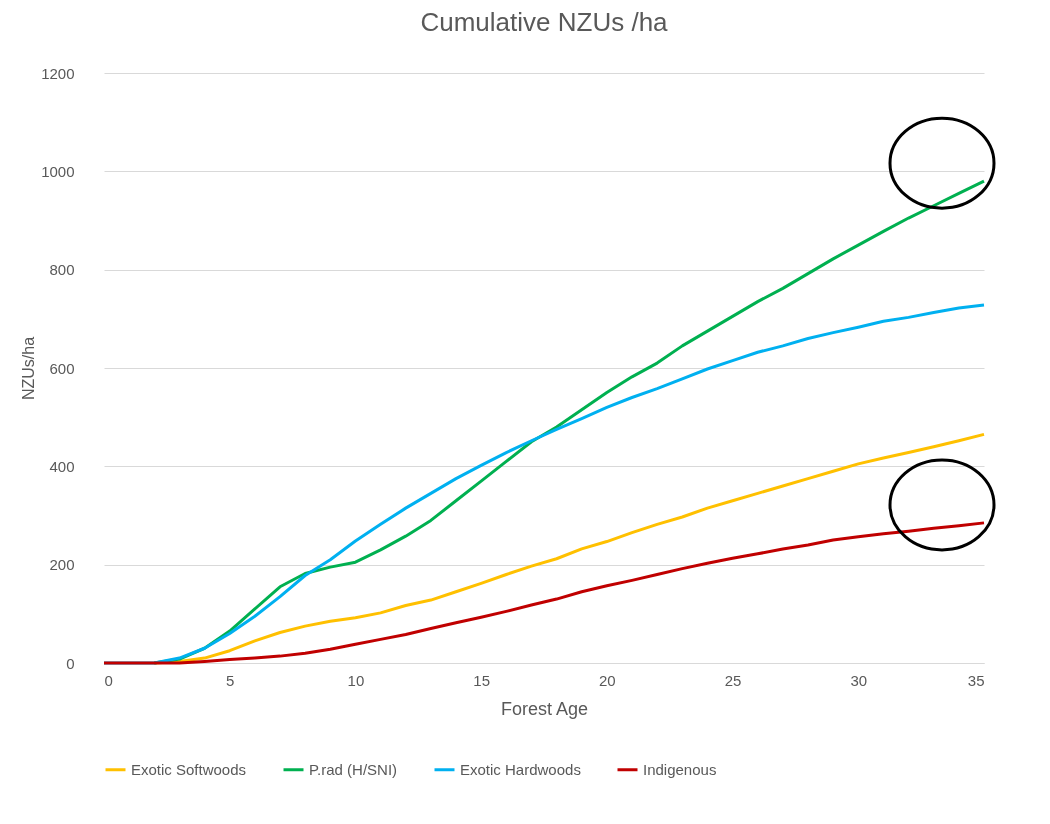 This screenshot has width=1050, height=824. What do you see at coordinates (29, 368) in the screenshot?
I see `y-axis-title: NZUs/ha` at bounding box center [29, 368].